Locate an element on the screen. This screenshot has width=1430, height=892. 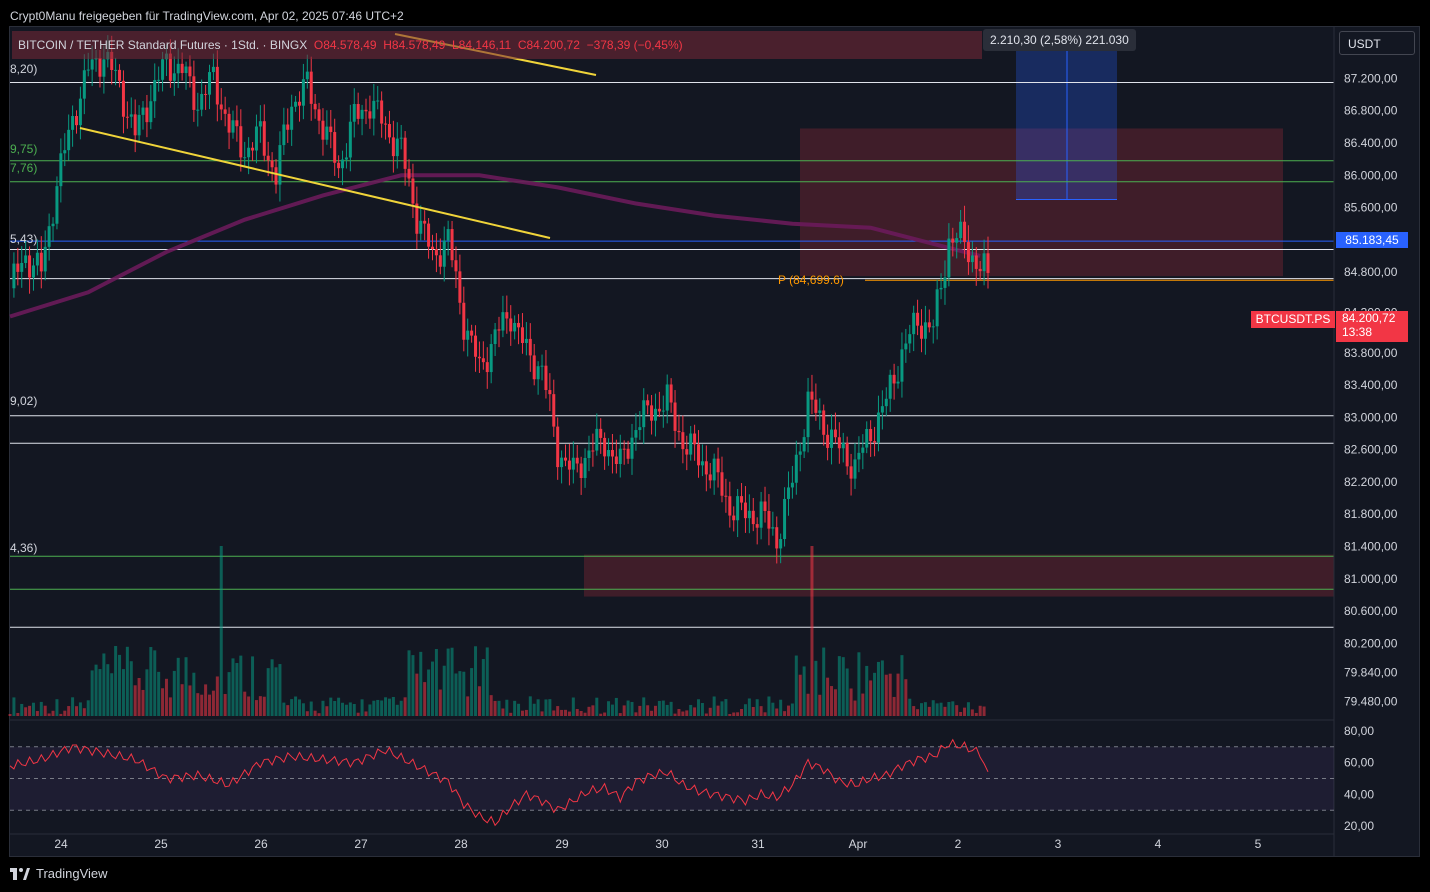
price-tick-label: 86.800,00 is located at coordinates (1371, 111).